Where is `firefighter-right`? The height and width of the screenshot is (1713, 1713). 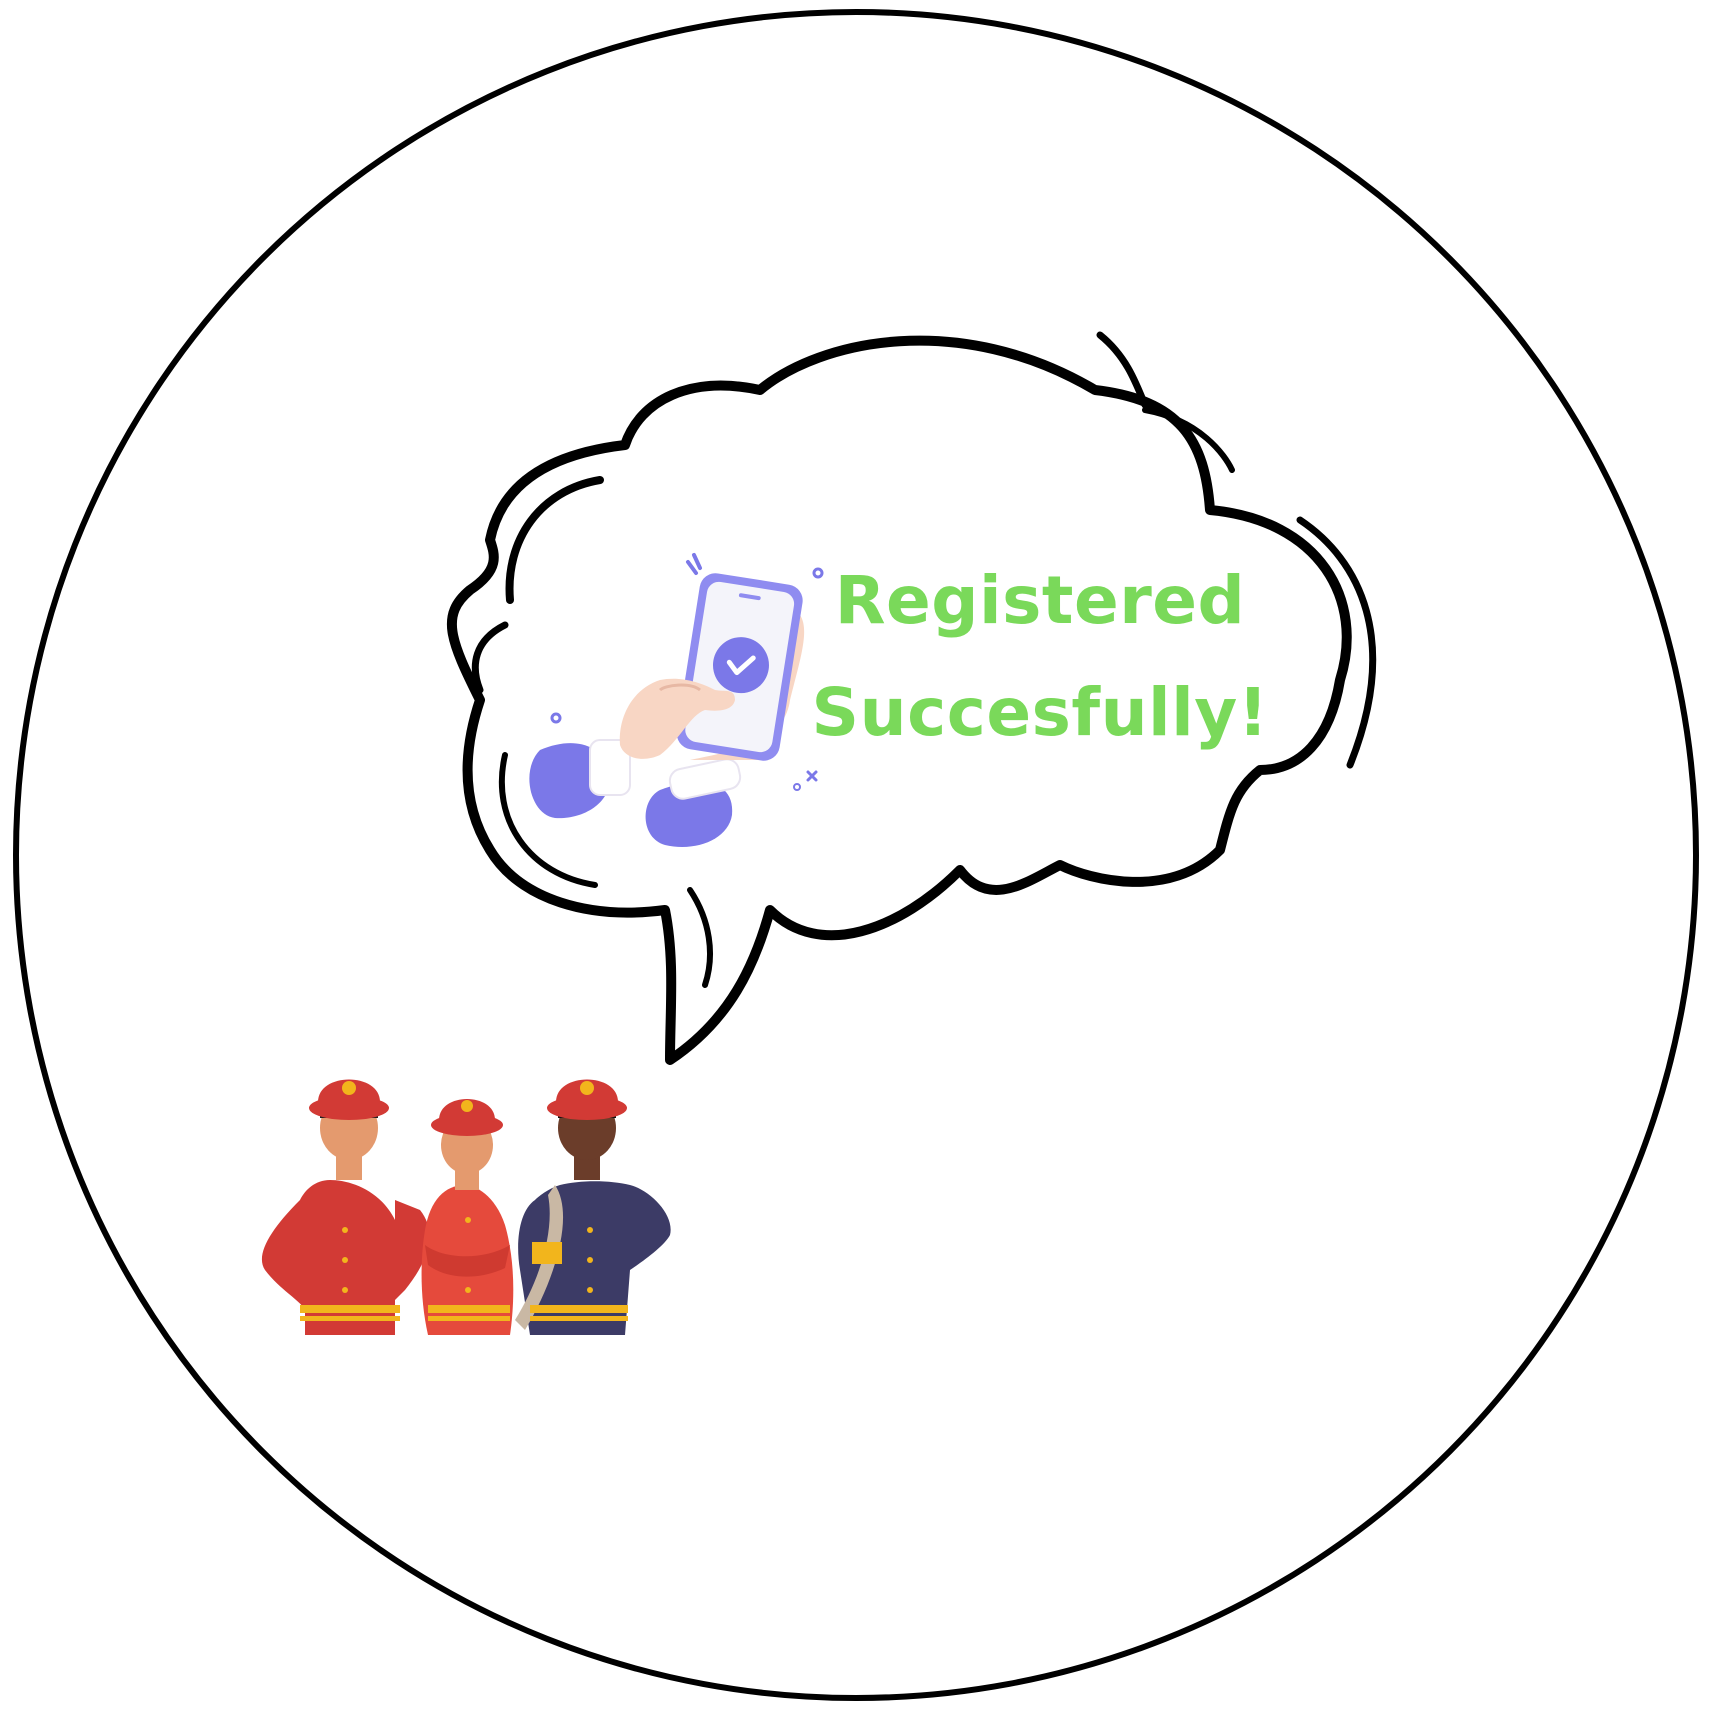
firefighter-right is located at coordinates (593, 1207).